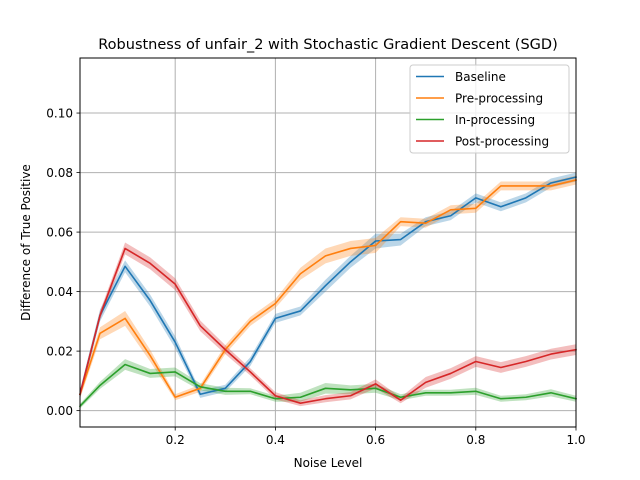  Describe the element at coordinates (480, 77) in the screenshot. I see `legend-label-baseline: Baseline` at that location.